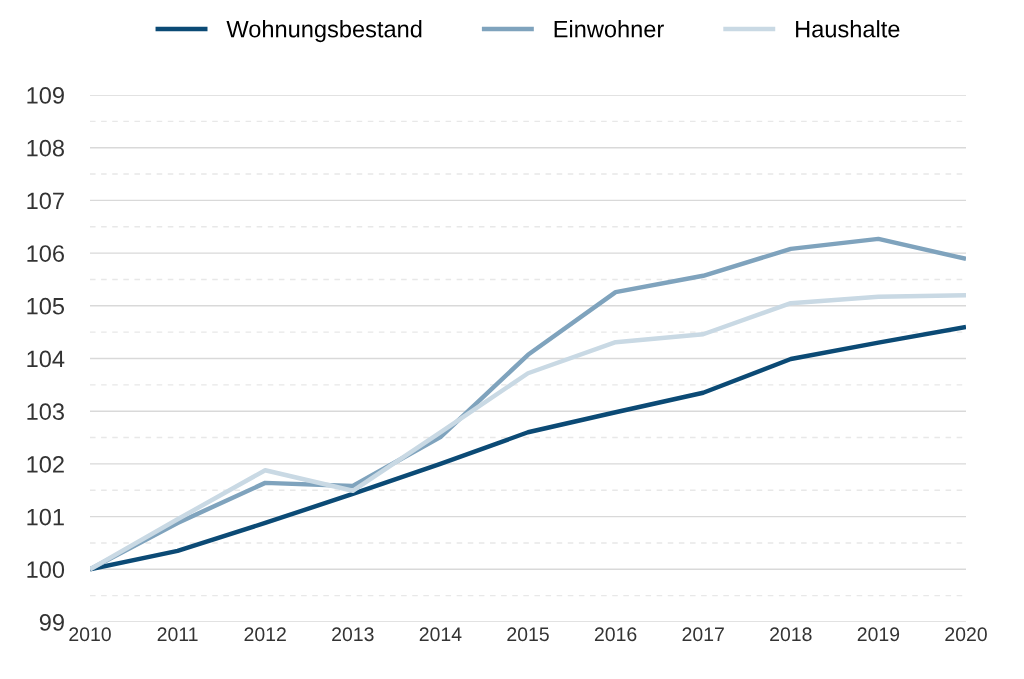 This screenshot has width=1024, height=679. Describe the element at coordinates (791, 634) in the screenshot. I see `x-tick-label: 2018` at that location.